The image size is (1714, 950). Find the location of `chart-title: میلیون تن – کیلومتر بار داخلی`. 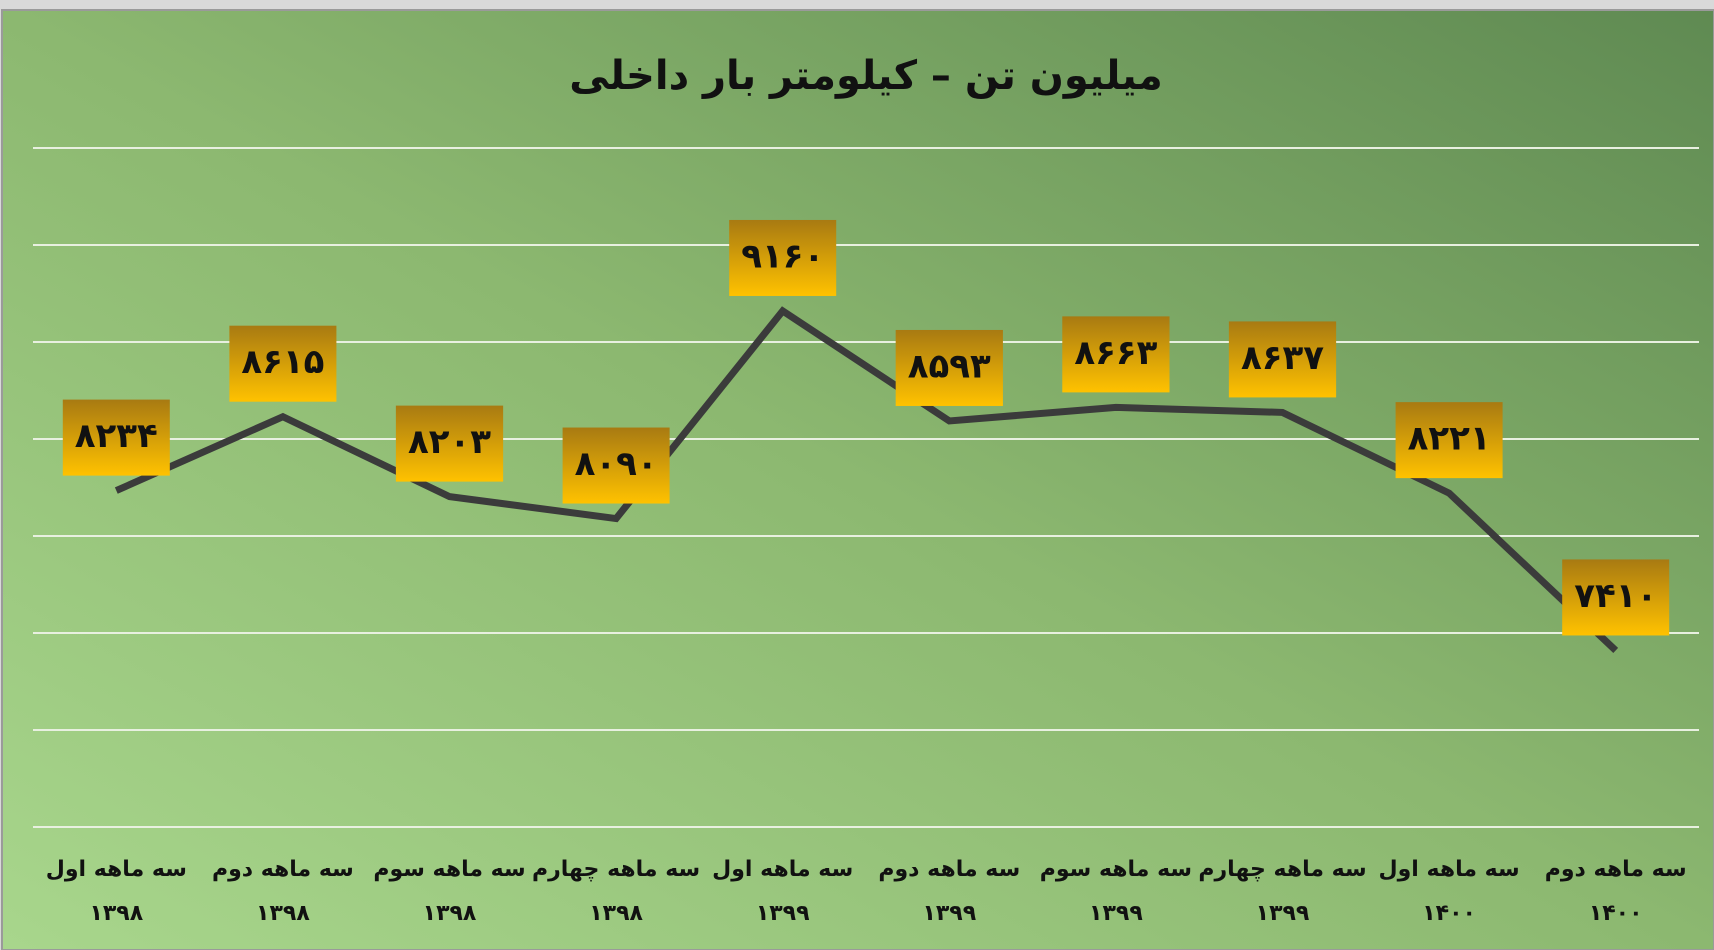

chart-title: میلیون تن – کیلومتر بار داخلی is located at coordinates (866, 76).